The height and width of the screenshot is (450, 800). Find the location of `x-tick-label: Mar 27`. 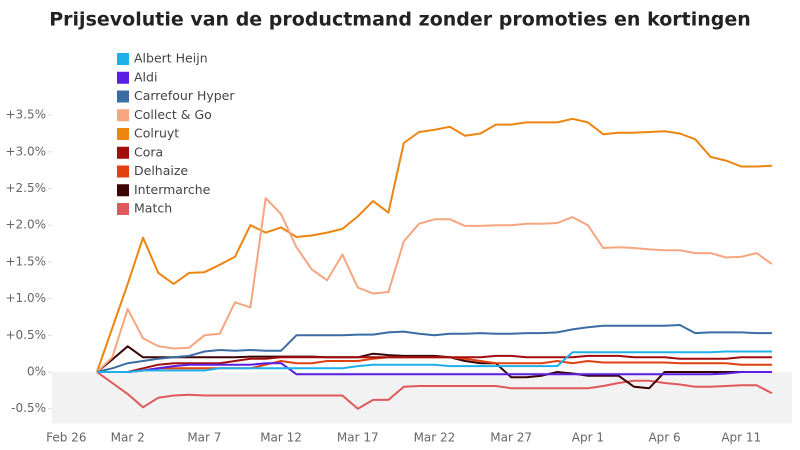

x-tick-label: Mar 27 is located at coordinates (511, 438).